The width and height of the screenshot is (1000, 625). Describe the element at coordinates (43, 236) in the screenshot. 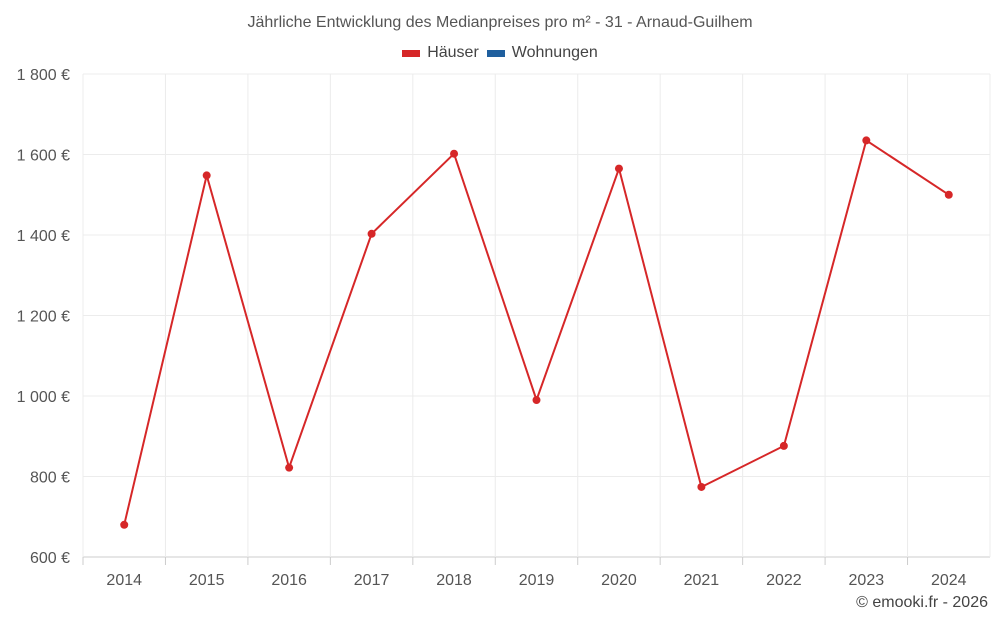

I see `y-tick-label: 1 400 €` at that location.